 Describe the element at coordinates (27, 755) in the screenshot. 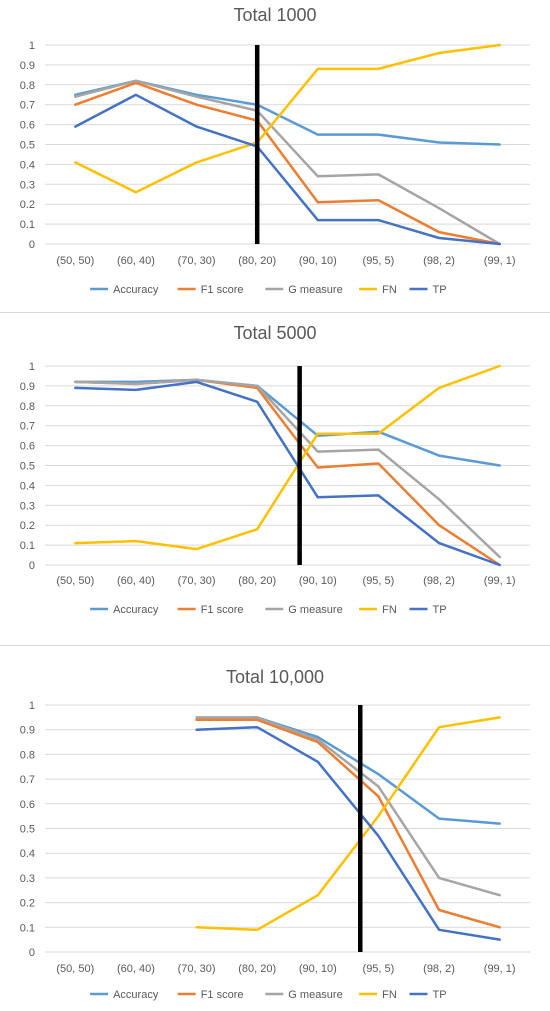

I see `y-tick-label: 0.8` at that location.